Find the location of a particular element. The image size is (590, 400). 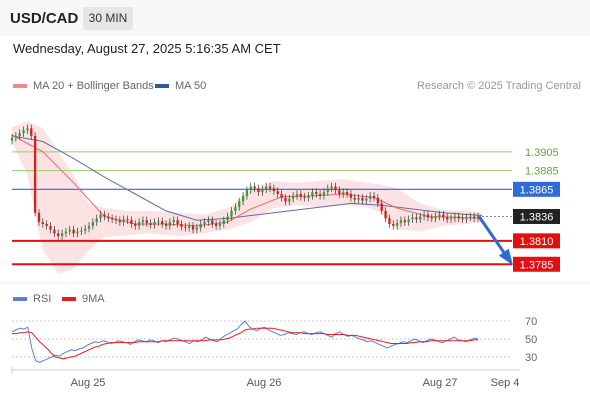

legend-label-ma20: MA 20 + Bollinger Bands is located at coordinates (93, 86).